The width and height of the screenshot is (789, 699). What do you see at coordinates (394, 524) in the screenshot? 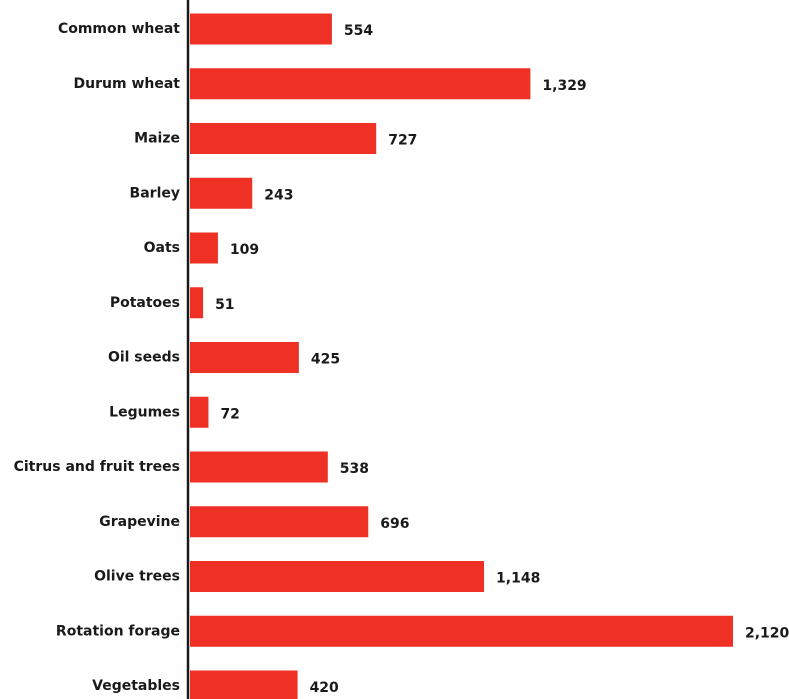
I see `value-label: 696` at bounding box center [394, 524].